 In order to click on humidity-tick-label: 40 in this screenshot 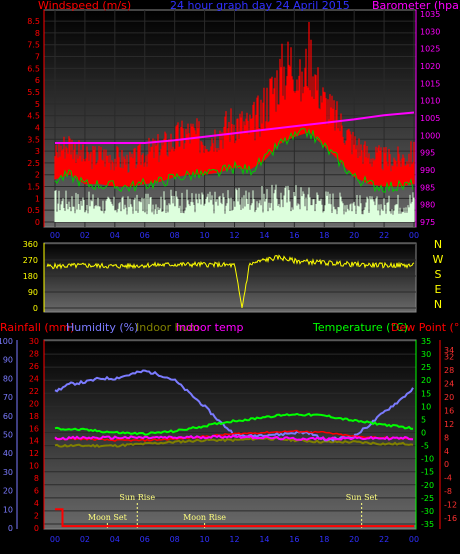, I will do `click(8, 453)`.